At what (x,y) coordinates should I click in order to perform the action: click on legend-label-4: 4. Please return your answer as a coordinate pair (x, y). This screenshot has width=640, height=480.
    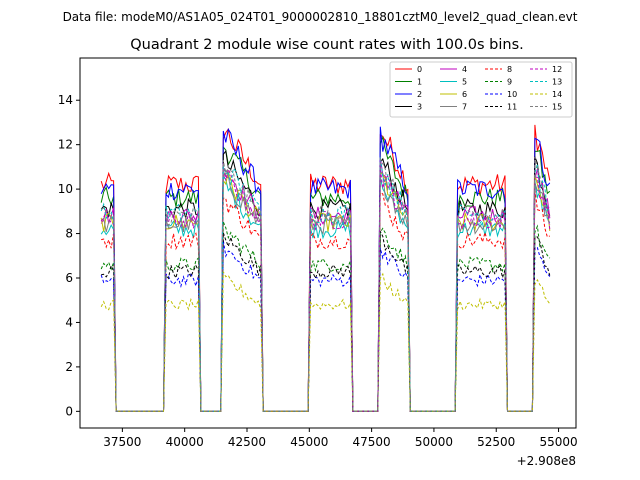
    Looking at the image, I should click on (464, 69).